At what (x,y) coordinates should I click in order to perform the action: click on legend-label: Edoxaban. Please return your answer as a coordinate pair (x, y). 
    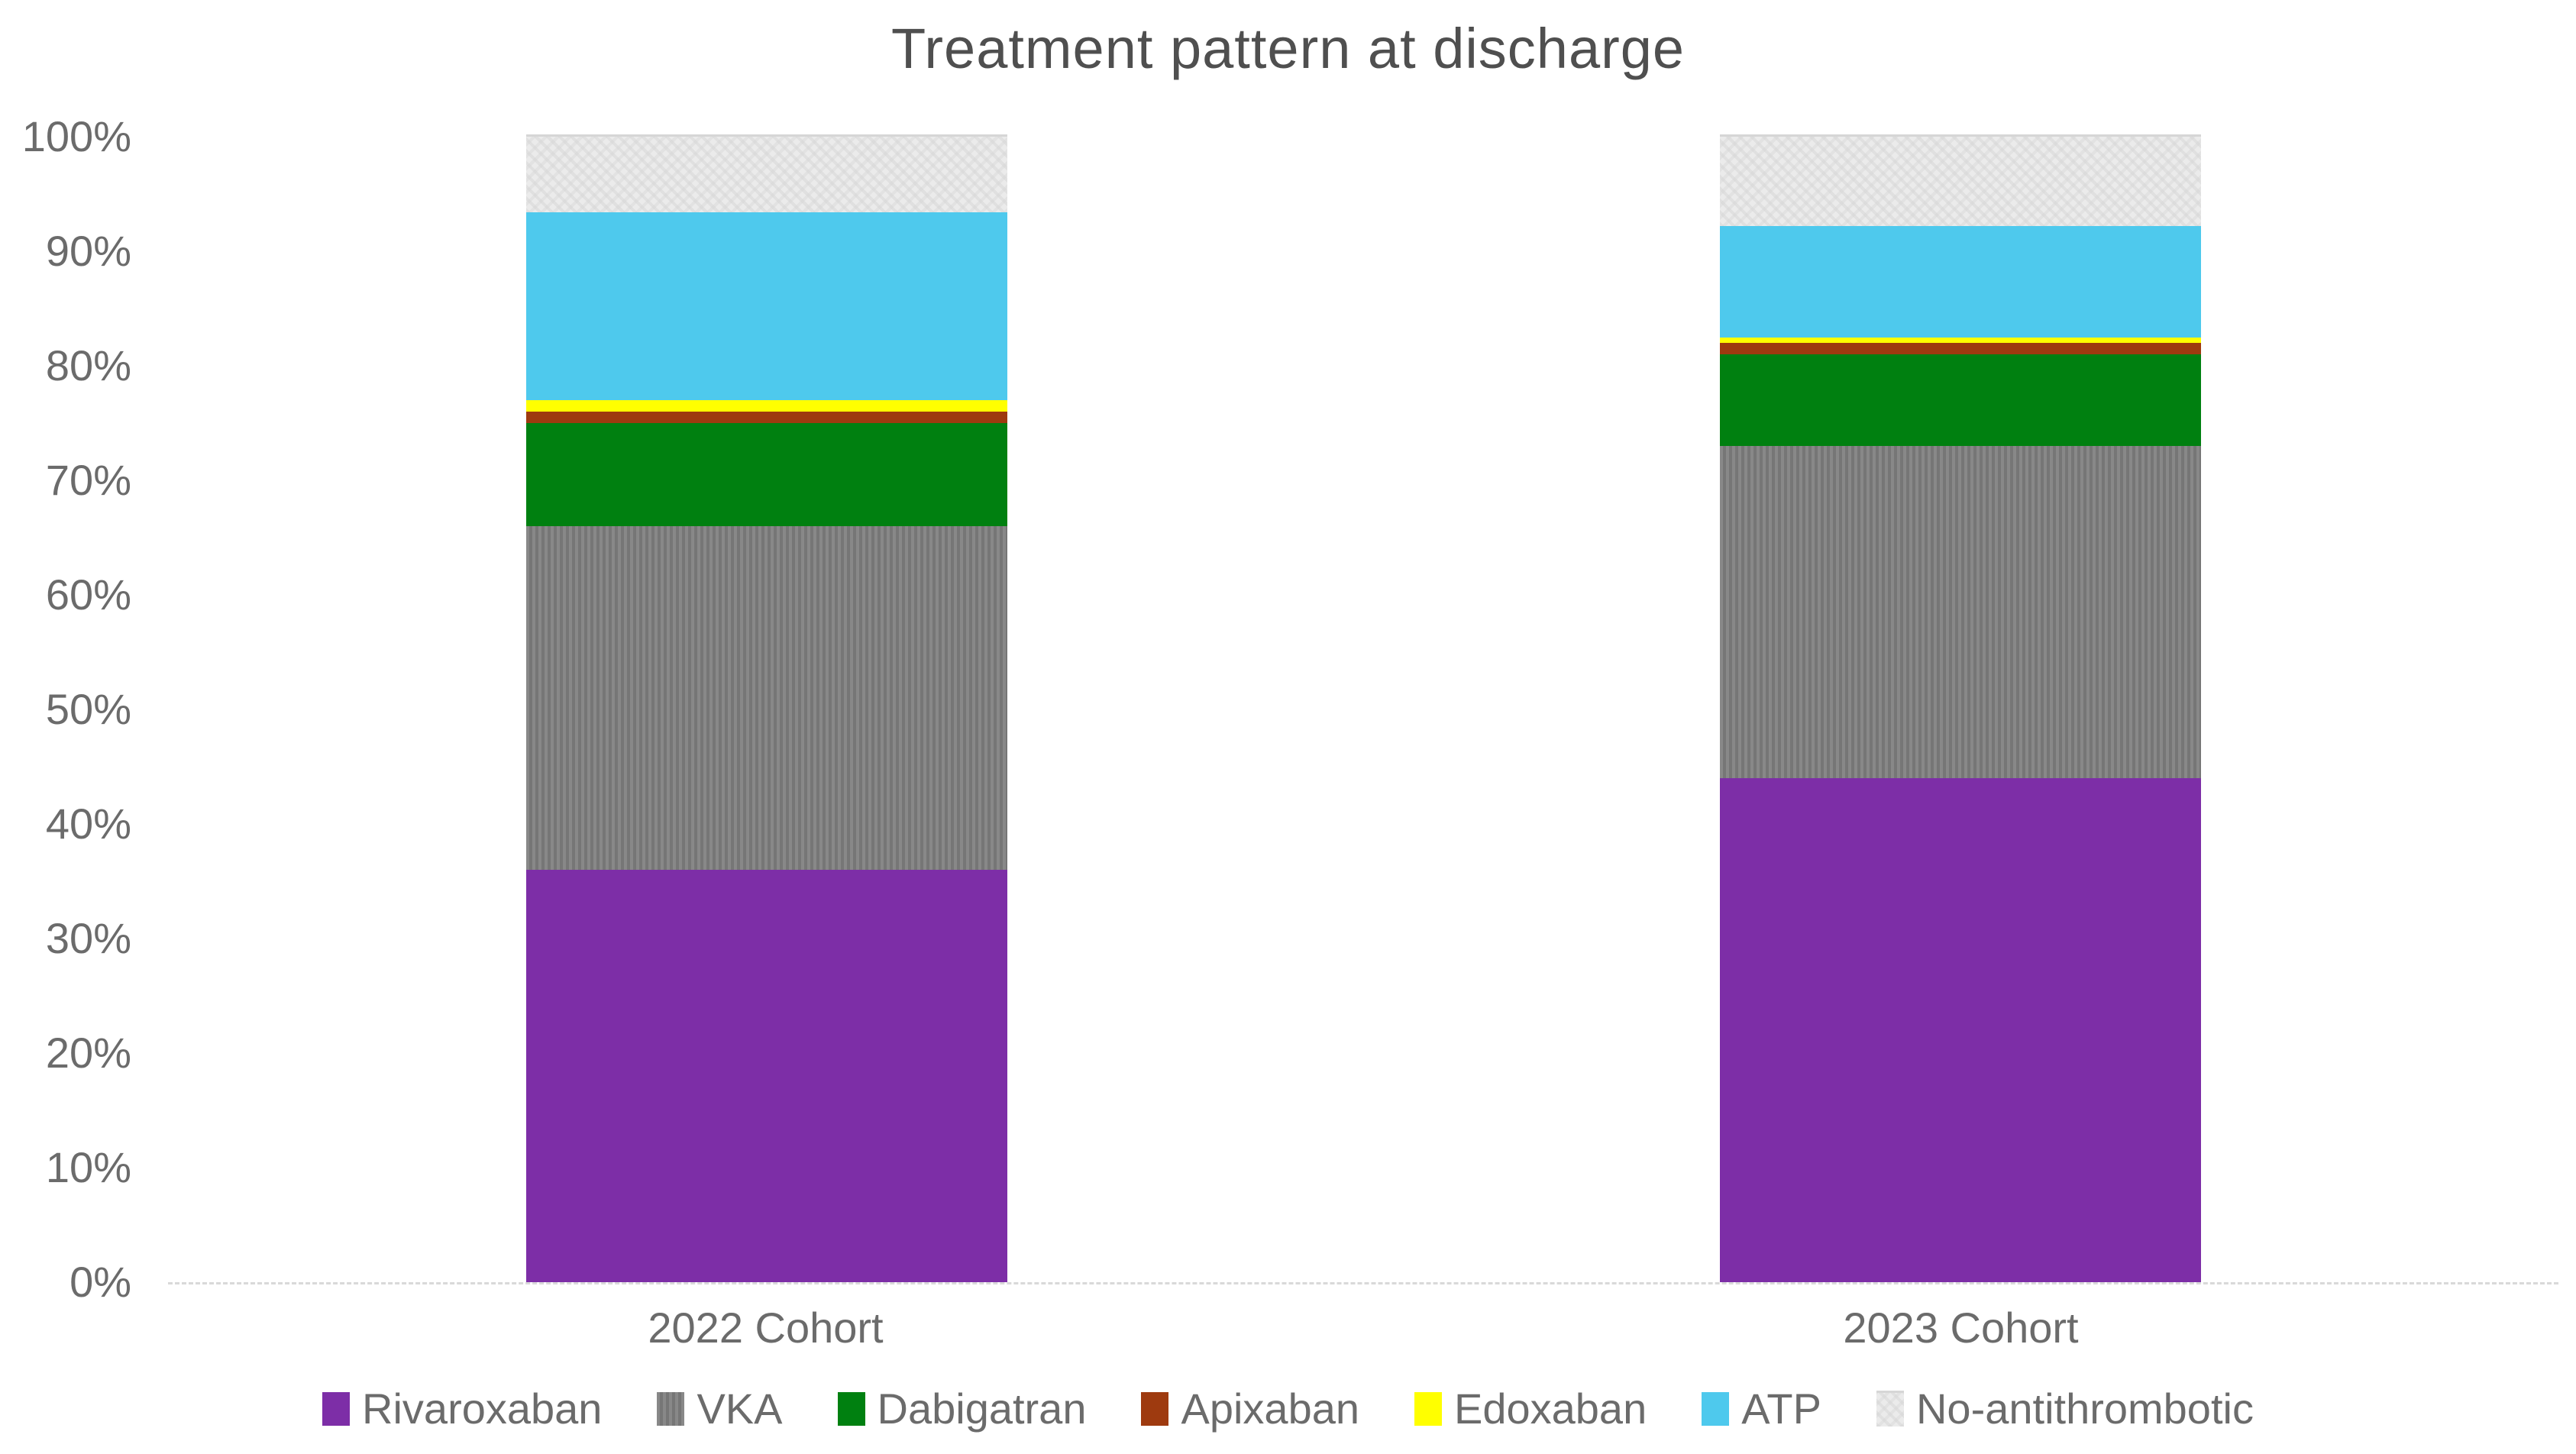
    Looking at the image, I should click on (1550, 1409).